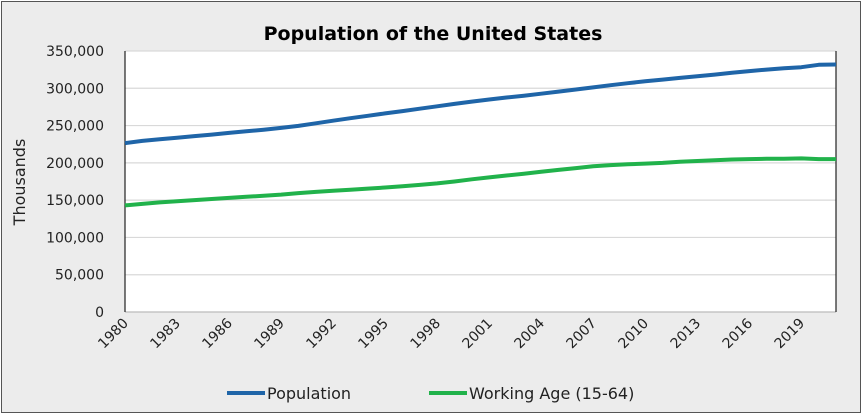  Describe the element at coordinates (75, 52) in the screenshot. I see `y-tick-label: 350,000` at that location.